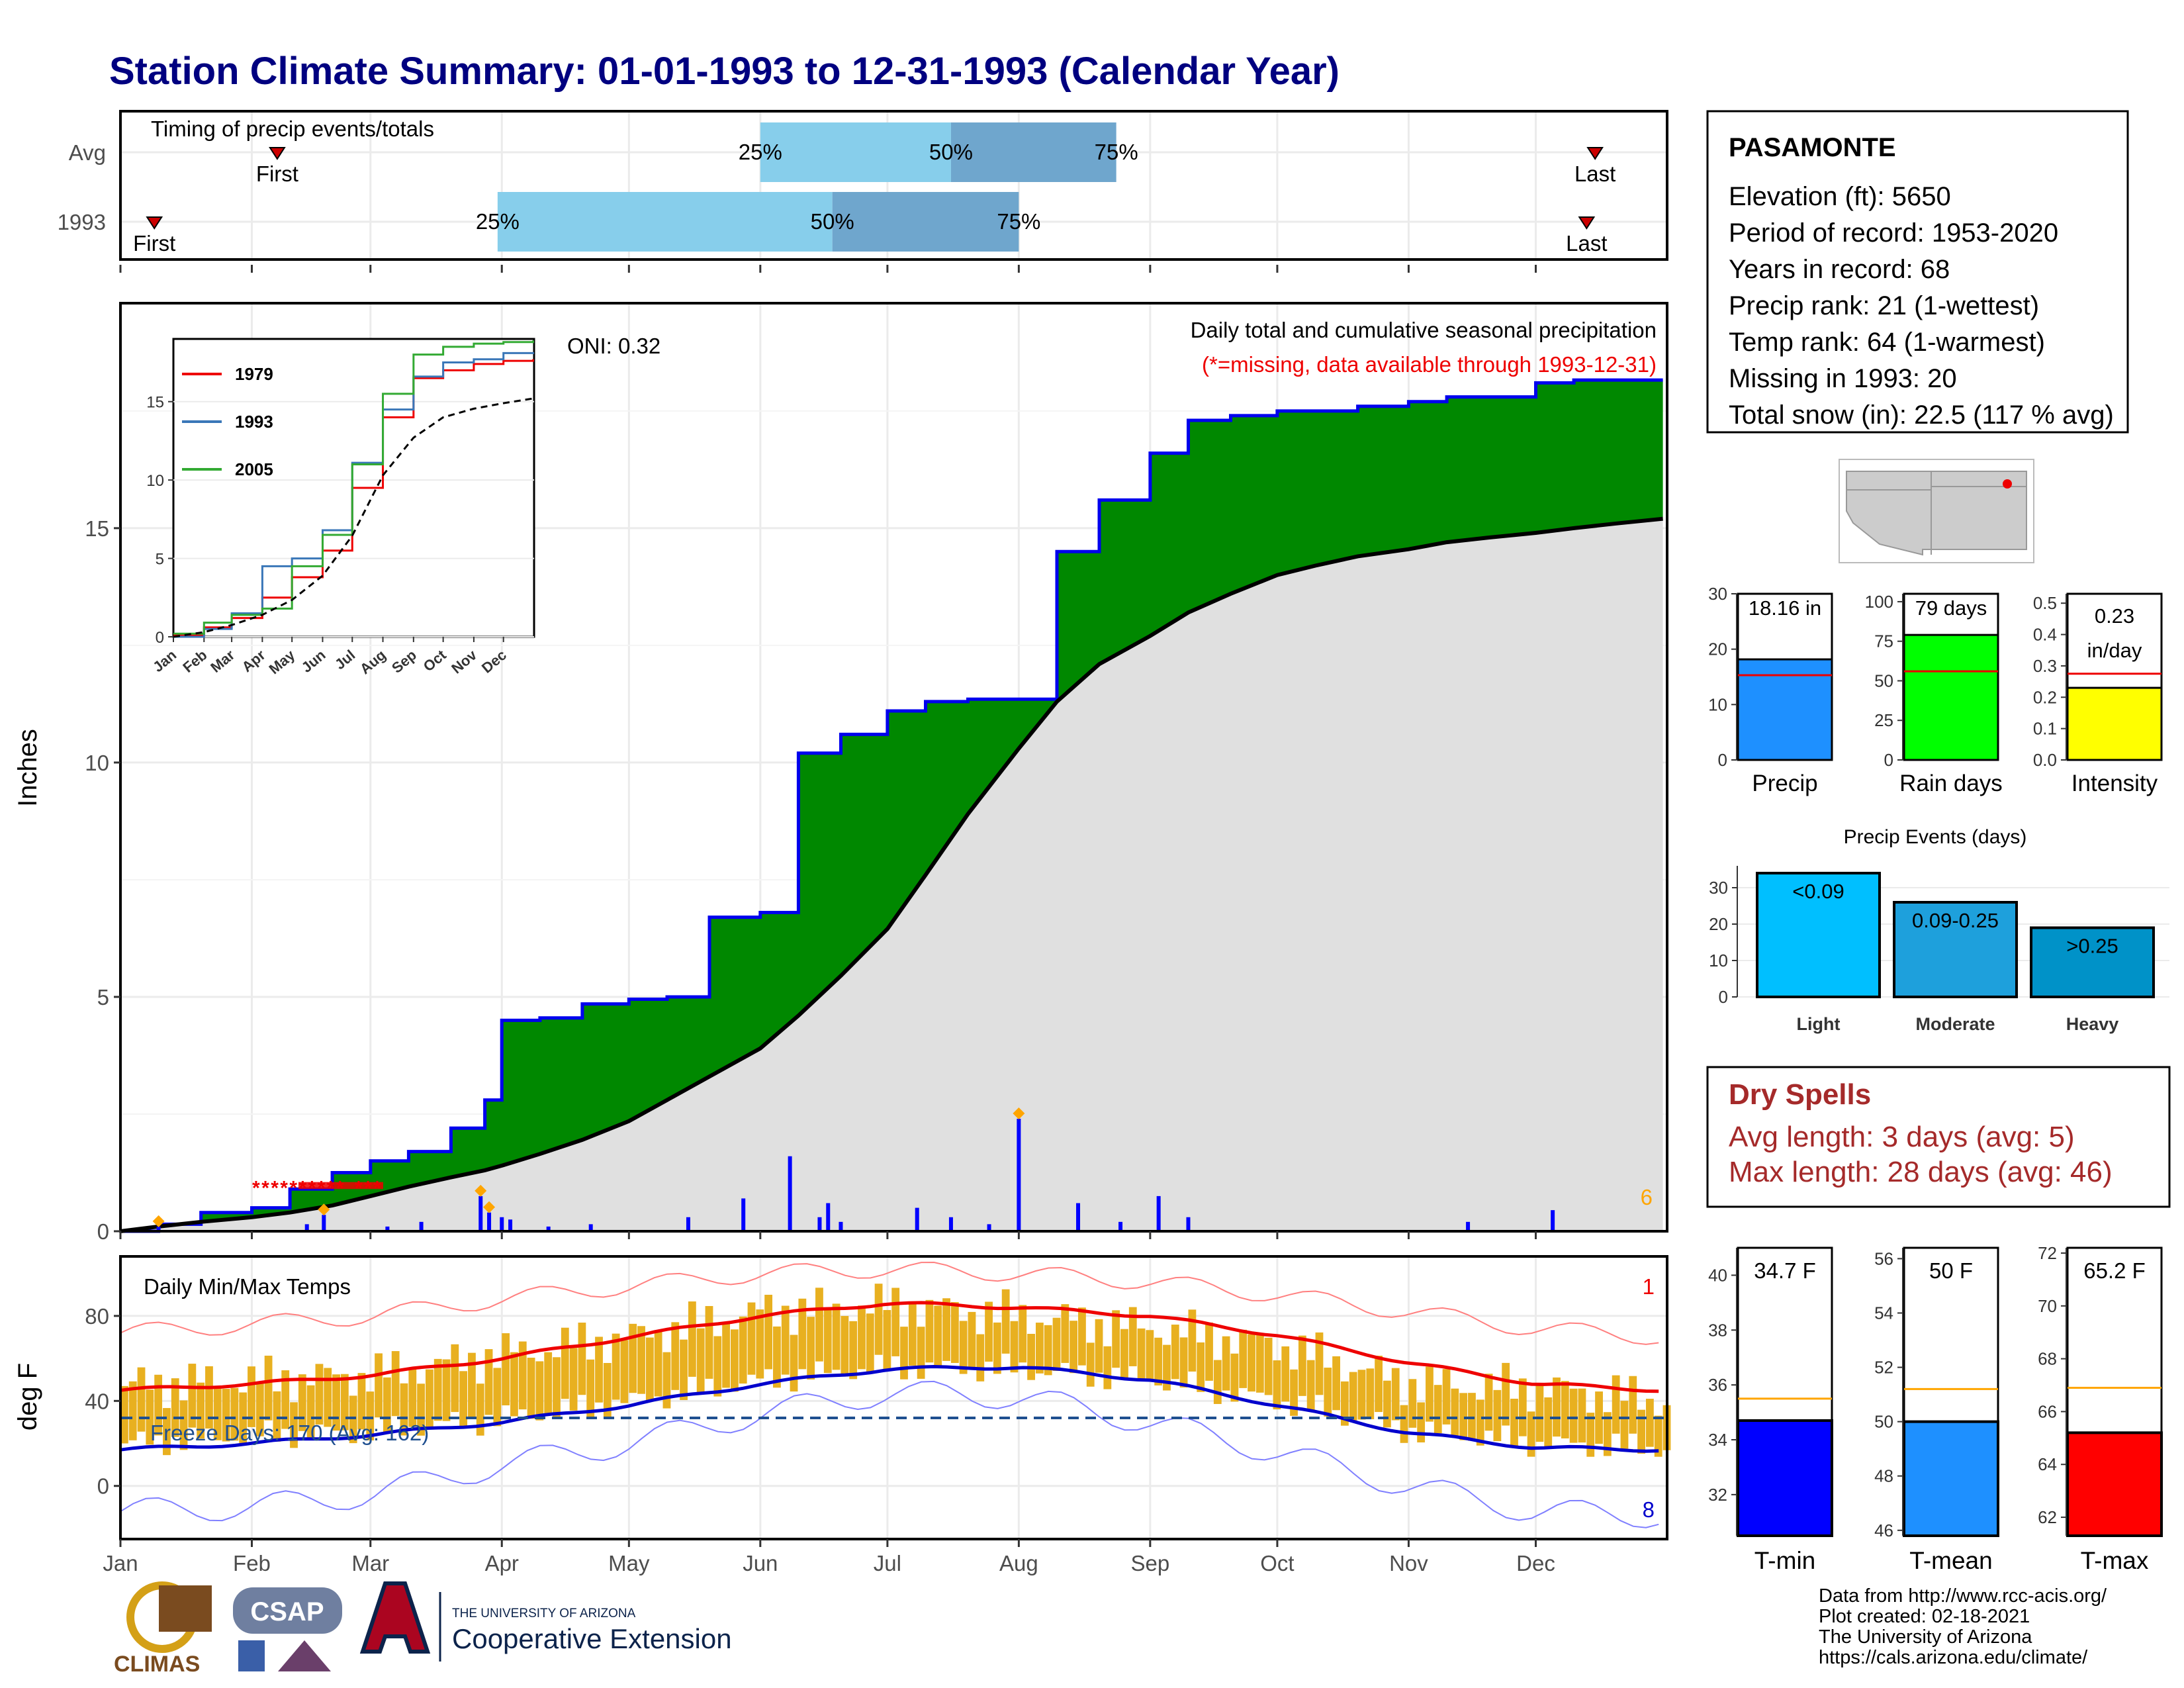 The height and width of the screenshot is (1688, 2184). What do you see at coordinates (395, 1617) in the screenshot?
I see `ua-logo-a` at bounding box center [395, 1617].